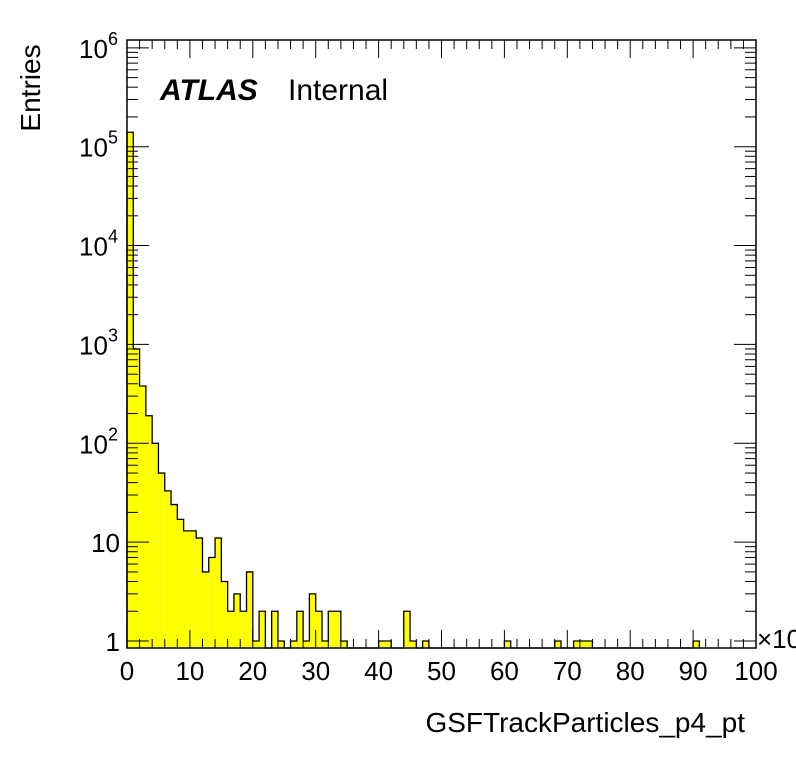  Describe the element at coordinates (113, 642) in the screenshot. I see `y-tick-label: 1` at that location.